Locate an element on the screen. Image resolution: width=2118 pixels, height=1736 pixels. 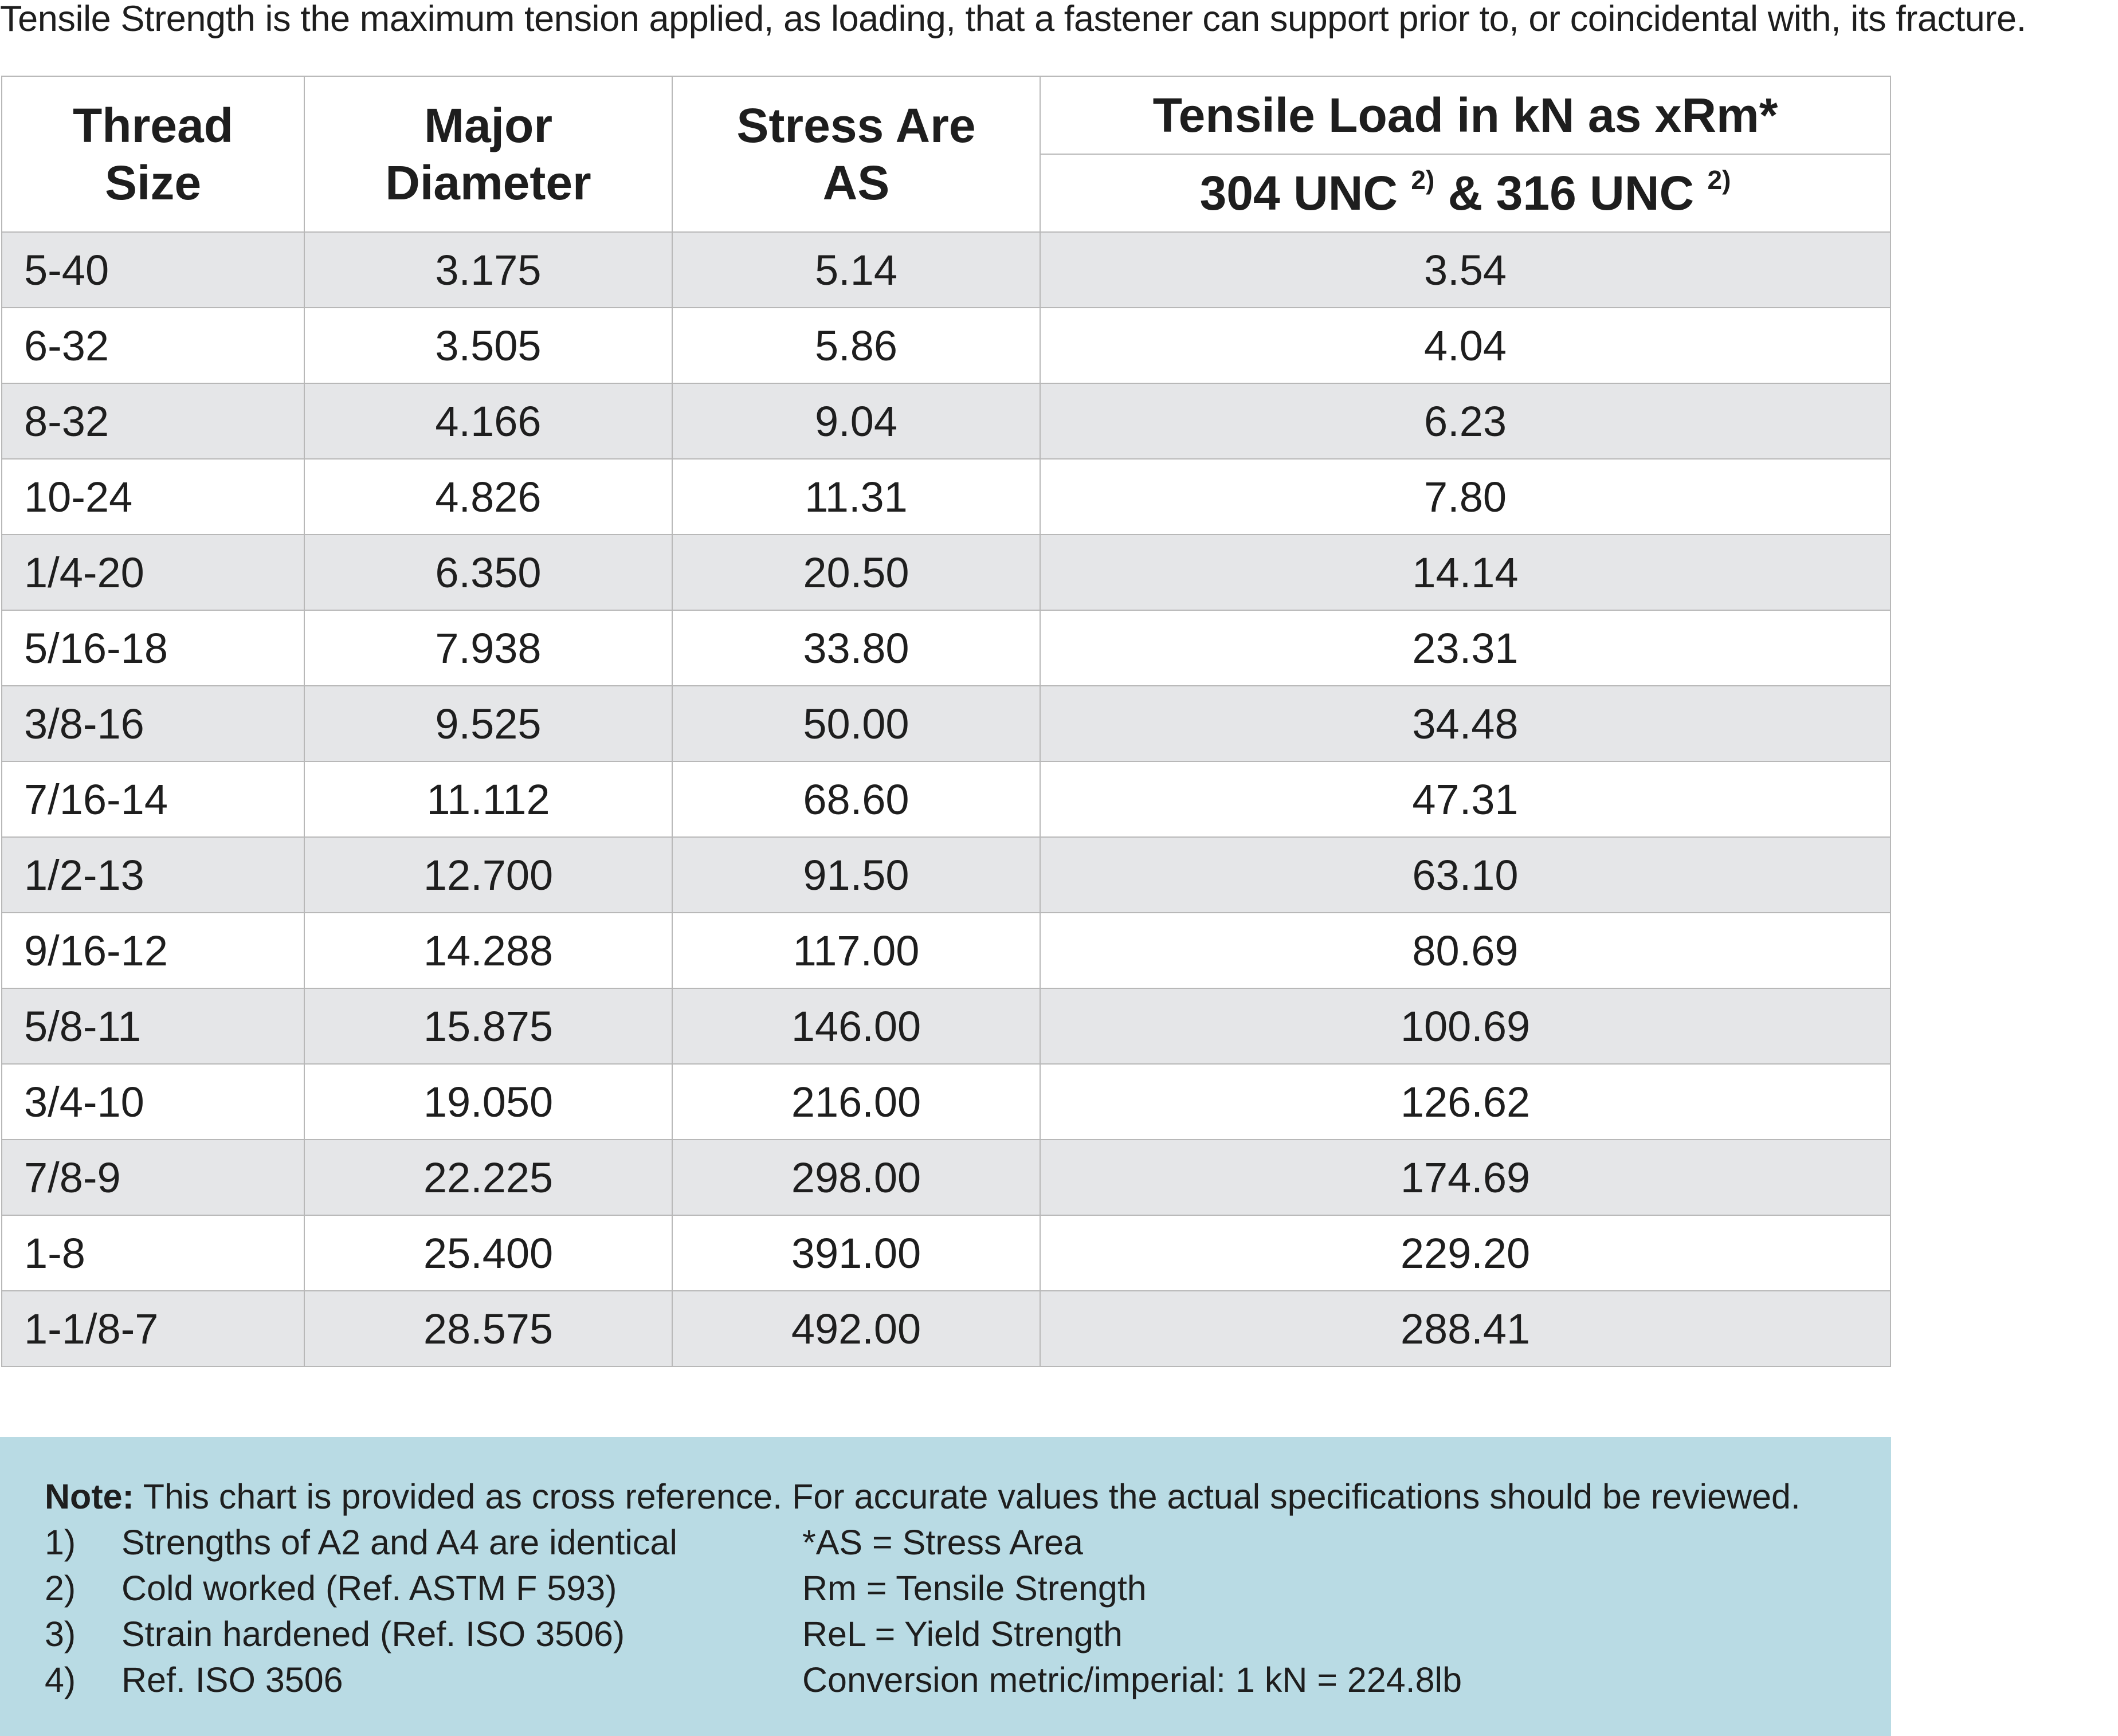
cell-tensile-load: 3.54 is located at coordinates (1465, 269).